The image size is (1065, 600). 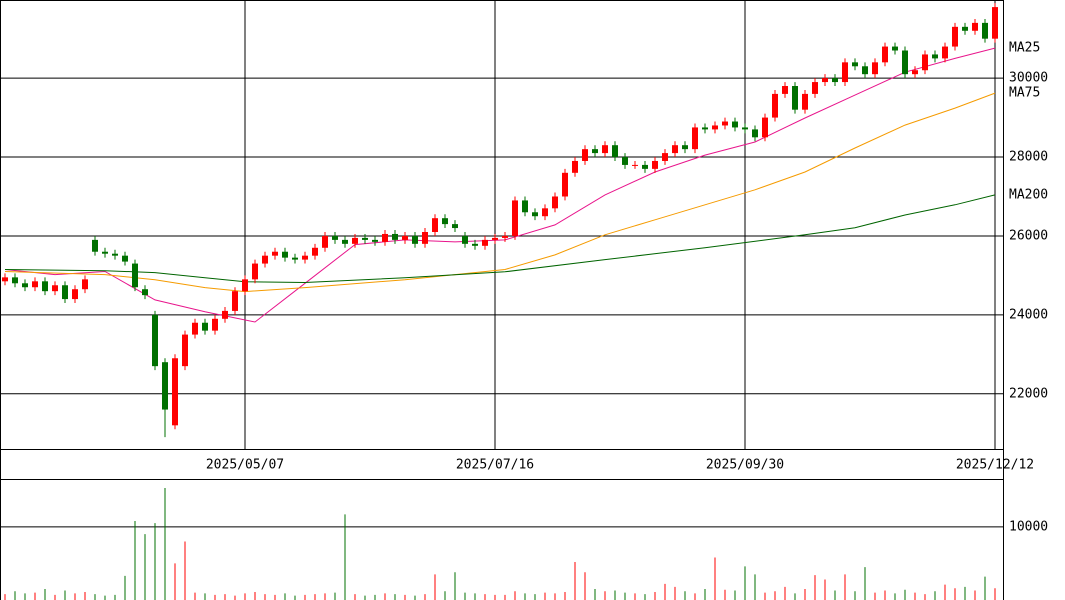 I want to click on ma-line, so click(x=500, y=239).